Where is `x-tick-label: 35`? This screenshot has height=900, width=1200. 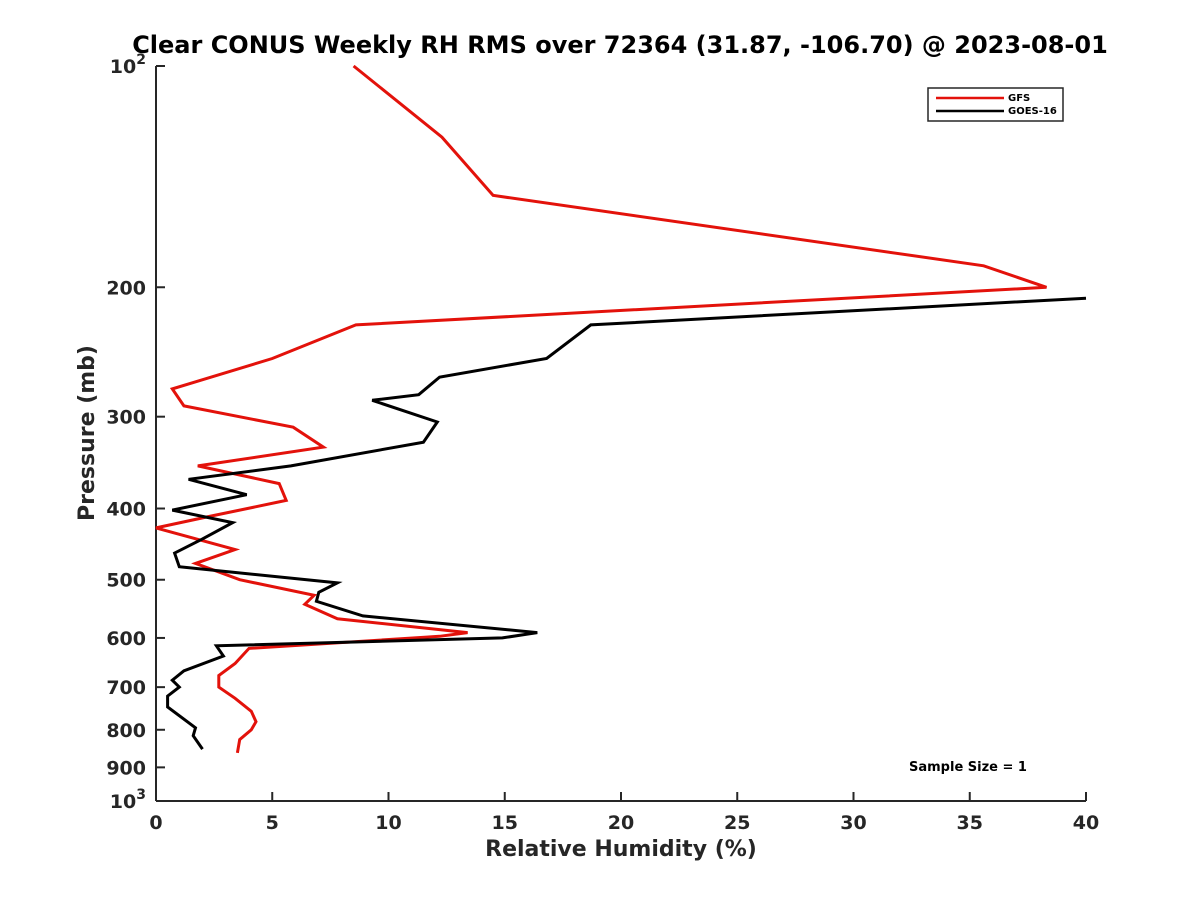
x-tick-label: 35 is located at coordinates (970, 823).